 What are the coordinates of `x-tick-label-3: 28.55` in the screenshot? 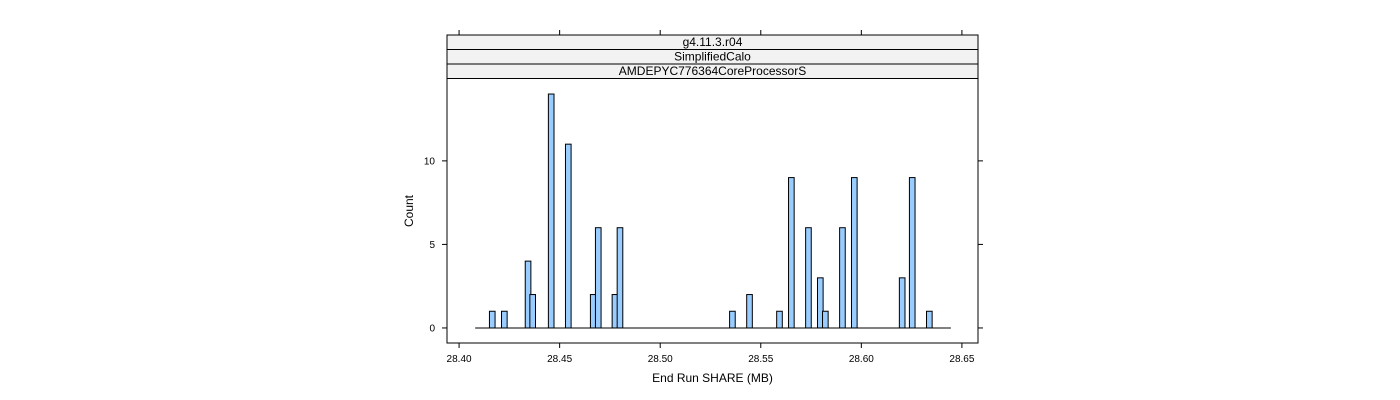 It's located at (760, 359).